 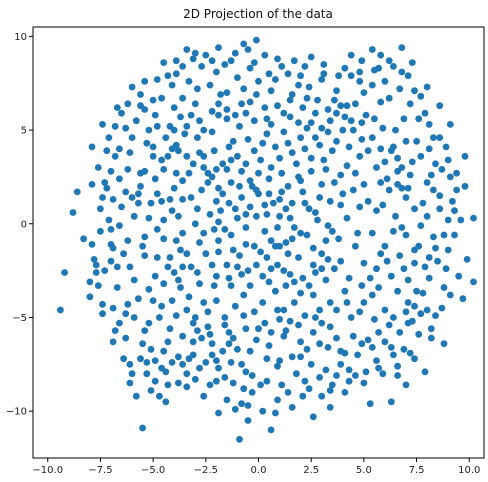 What do you see at coordinates (19, 225) in the screenshot?
I see `y-axis-ticks: −10 −5 0 5 10` at bounding box center [19, 225].